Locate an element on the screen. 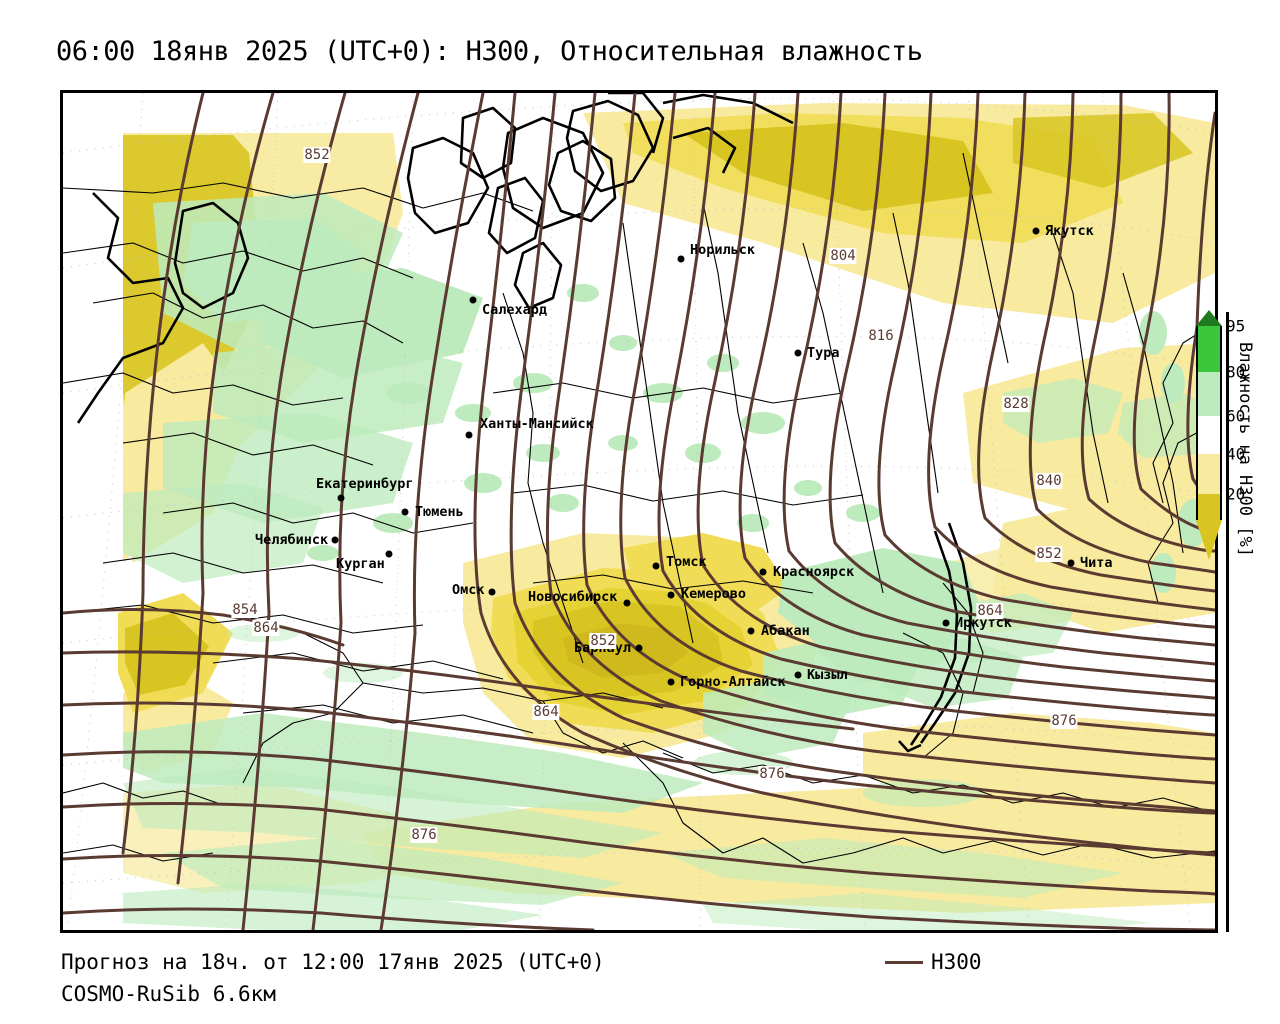 The width and height of the screenshot is (1280, 1024). contour-value-label: 840 is located at coordinates (1049, 481).